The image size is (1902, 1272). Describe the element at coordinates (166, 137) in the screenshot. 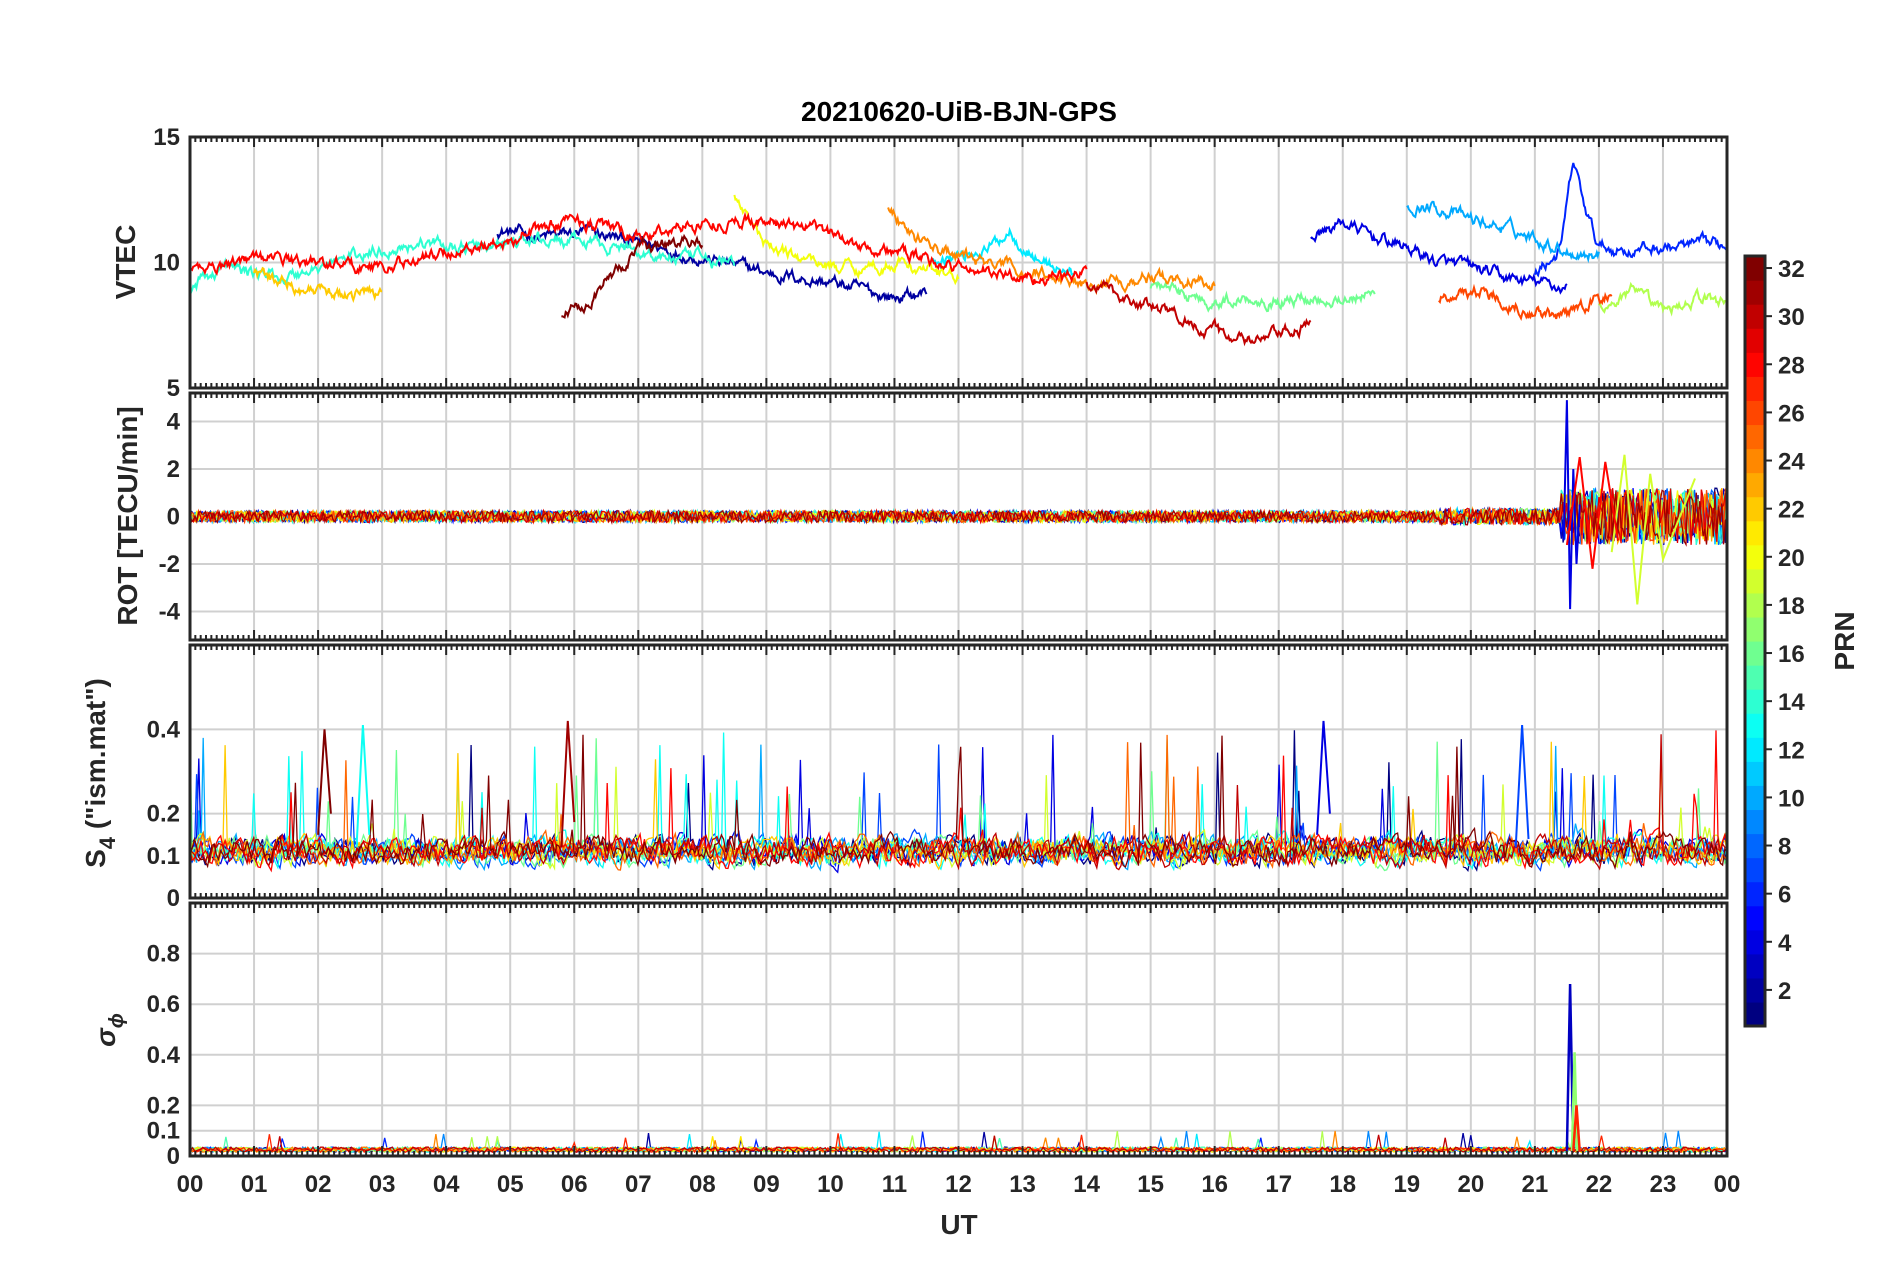

I see `vtec-ytick-label: 15` at that location.